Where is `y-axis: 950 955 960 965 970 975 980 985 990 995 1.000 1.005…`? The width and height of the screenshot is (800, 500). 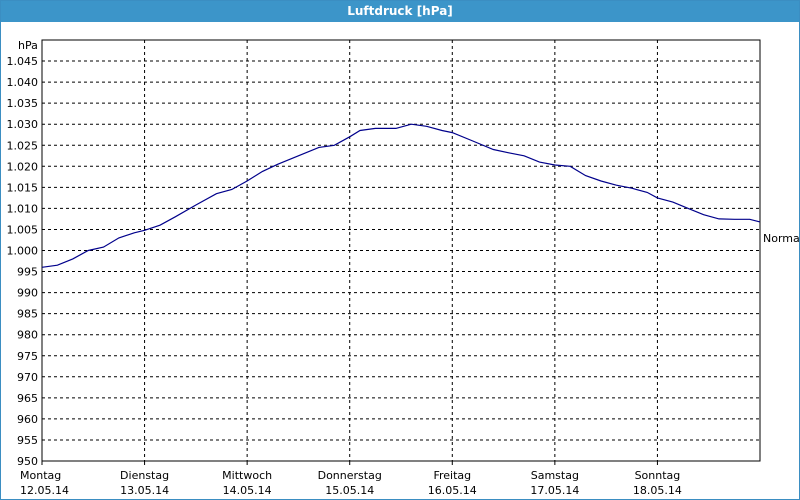
y-axis: 950 955 960 965 970 975 980 985 990 995 1.000 1.005… is located at coordinates (23, 261).